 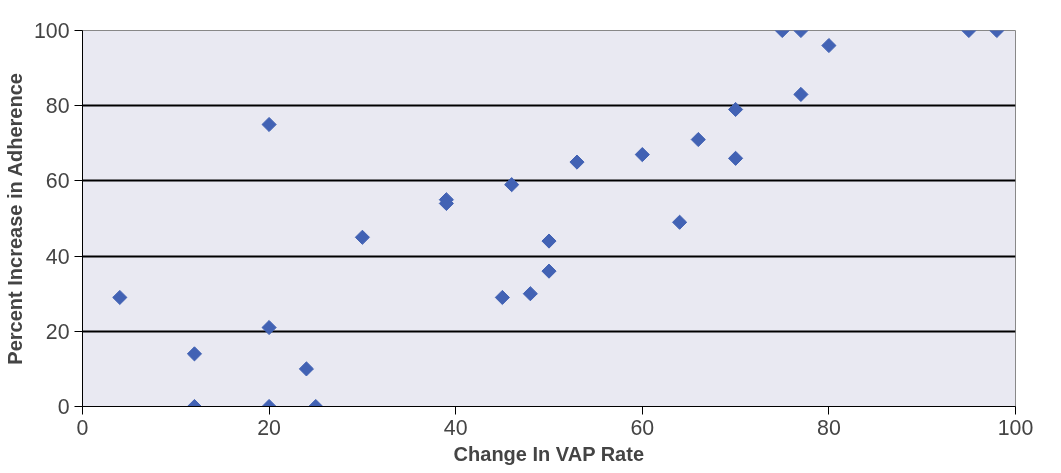 I want to click on y-tick-label: 20, so click(x=57, y=331).